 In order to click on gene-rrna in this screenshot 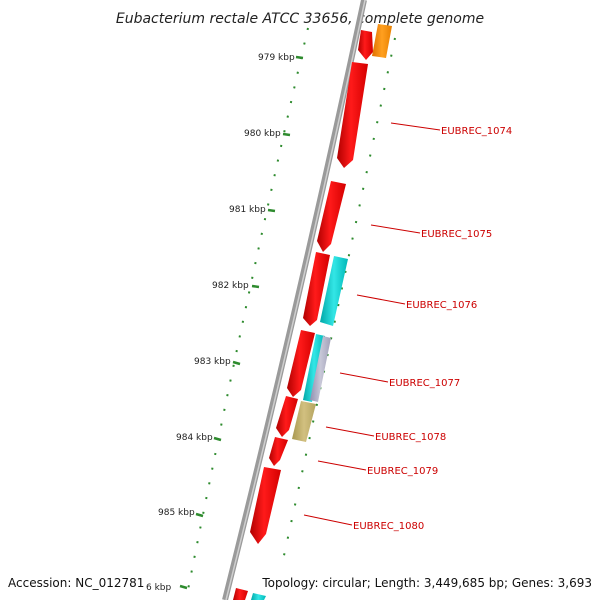, I will do `click(382, 41)`.